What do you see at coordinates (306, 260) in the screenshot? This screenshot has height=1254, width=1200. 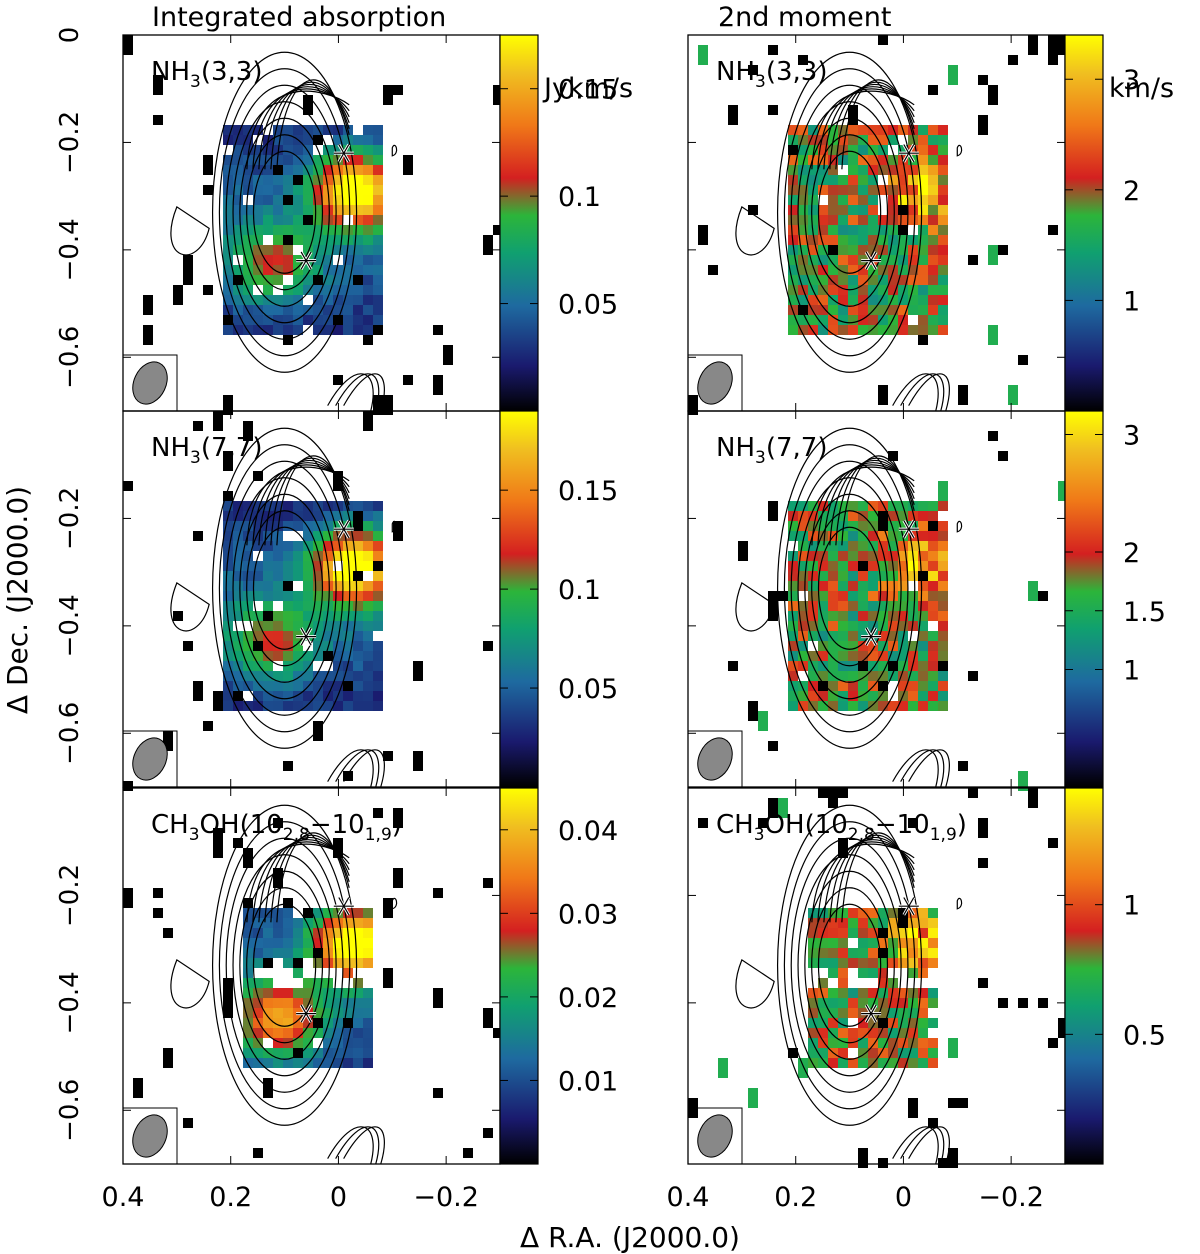 I see `star-marker-outline` at bounding box center [306, 260].